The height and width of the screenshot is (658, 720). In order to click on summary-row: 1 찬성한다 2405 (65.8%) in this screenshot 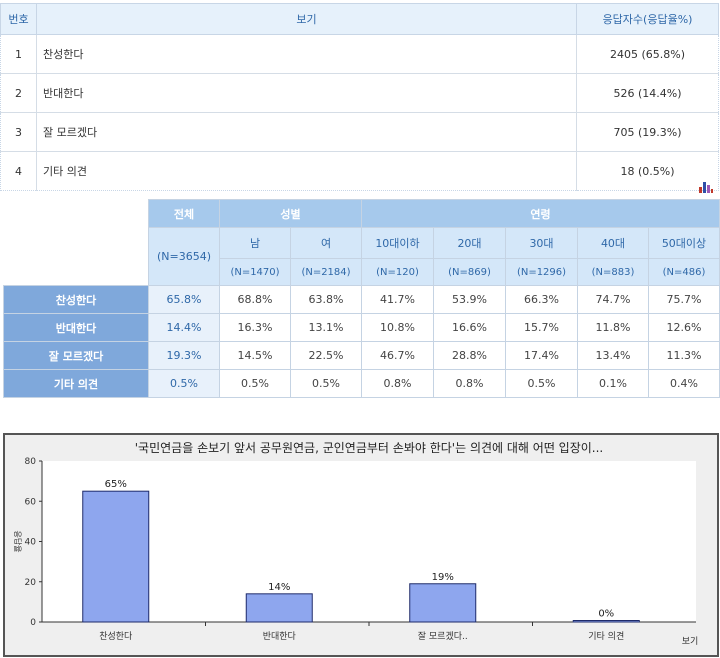, I will do `click(359, 54)`.